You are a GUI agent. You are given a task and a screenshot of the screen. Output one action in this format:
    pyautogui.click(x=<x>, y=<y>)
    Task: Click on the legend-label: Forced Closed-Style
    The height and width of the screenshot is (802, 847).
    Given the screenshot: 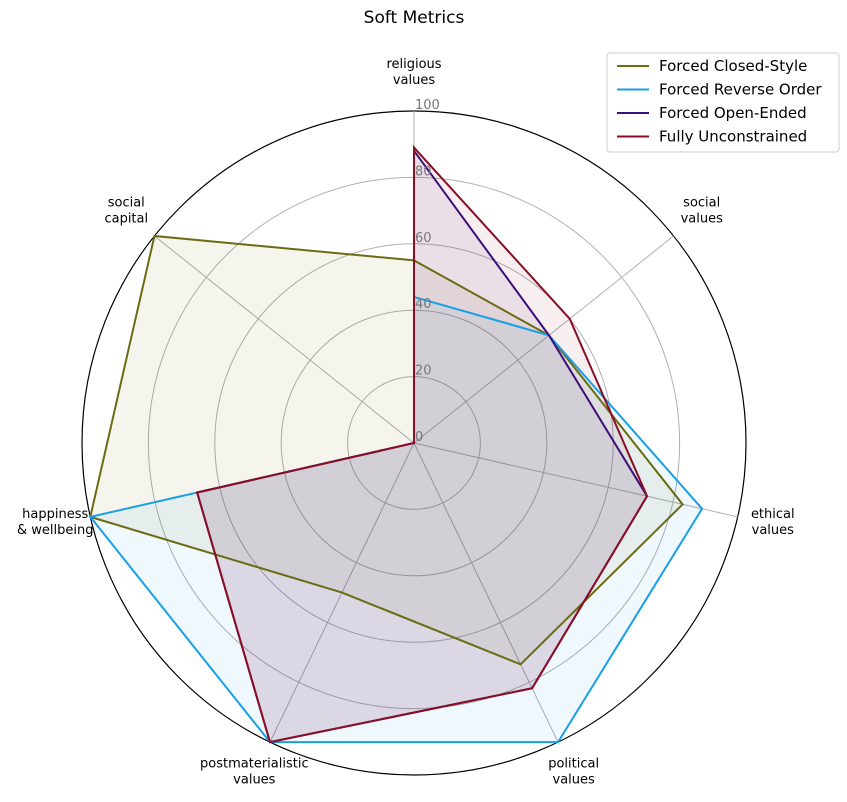 What is the action you would take?
    pyautogui.click(x=733, y=66)
    